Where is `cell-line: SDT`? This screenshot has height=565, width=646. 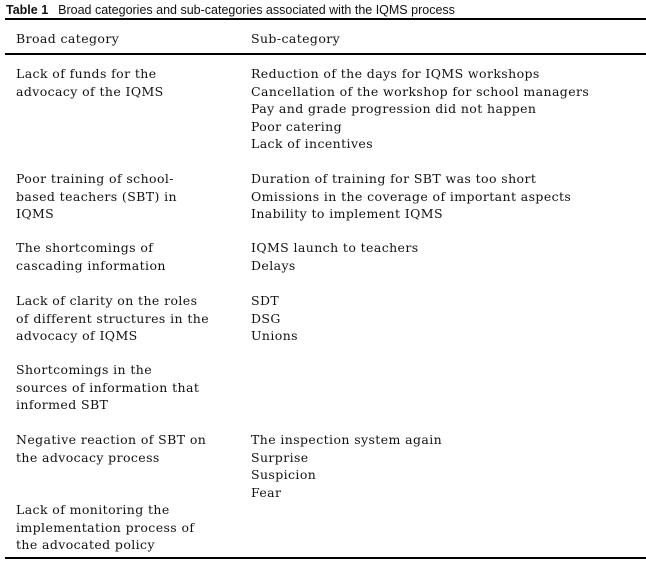
cell-line: SDT is located at coordinates (265, 300).